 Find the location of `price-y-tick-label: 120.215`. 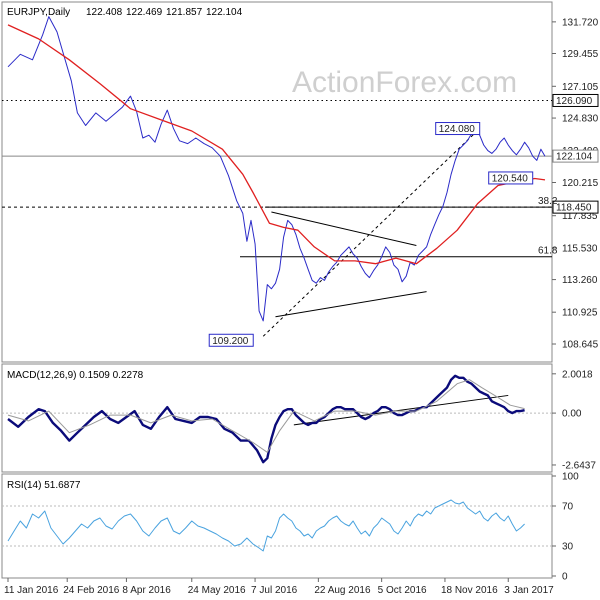

price-y-tick-label: 120.215 is located at coordinates (580, 183).